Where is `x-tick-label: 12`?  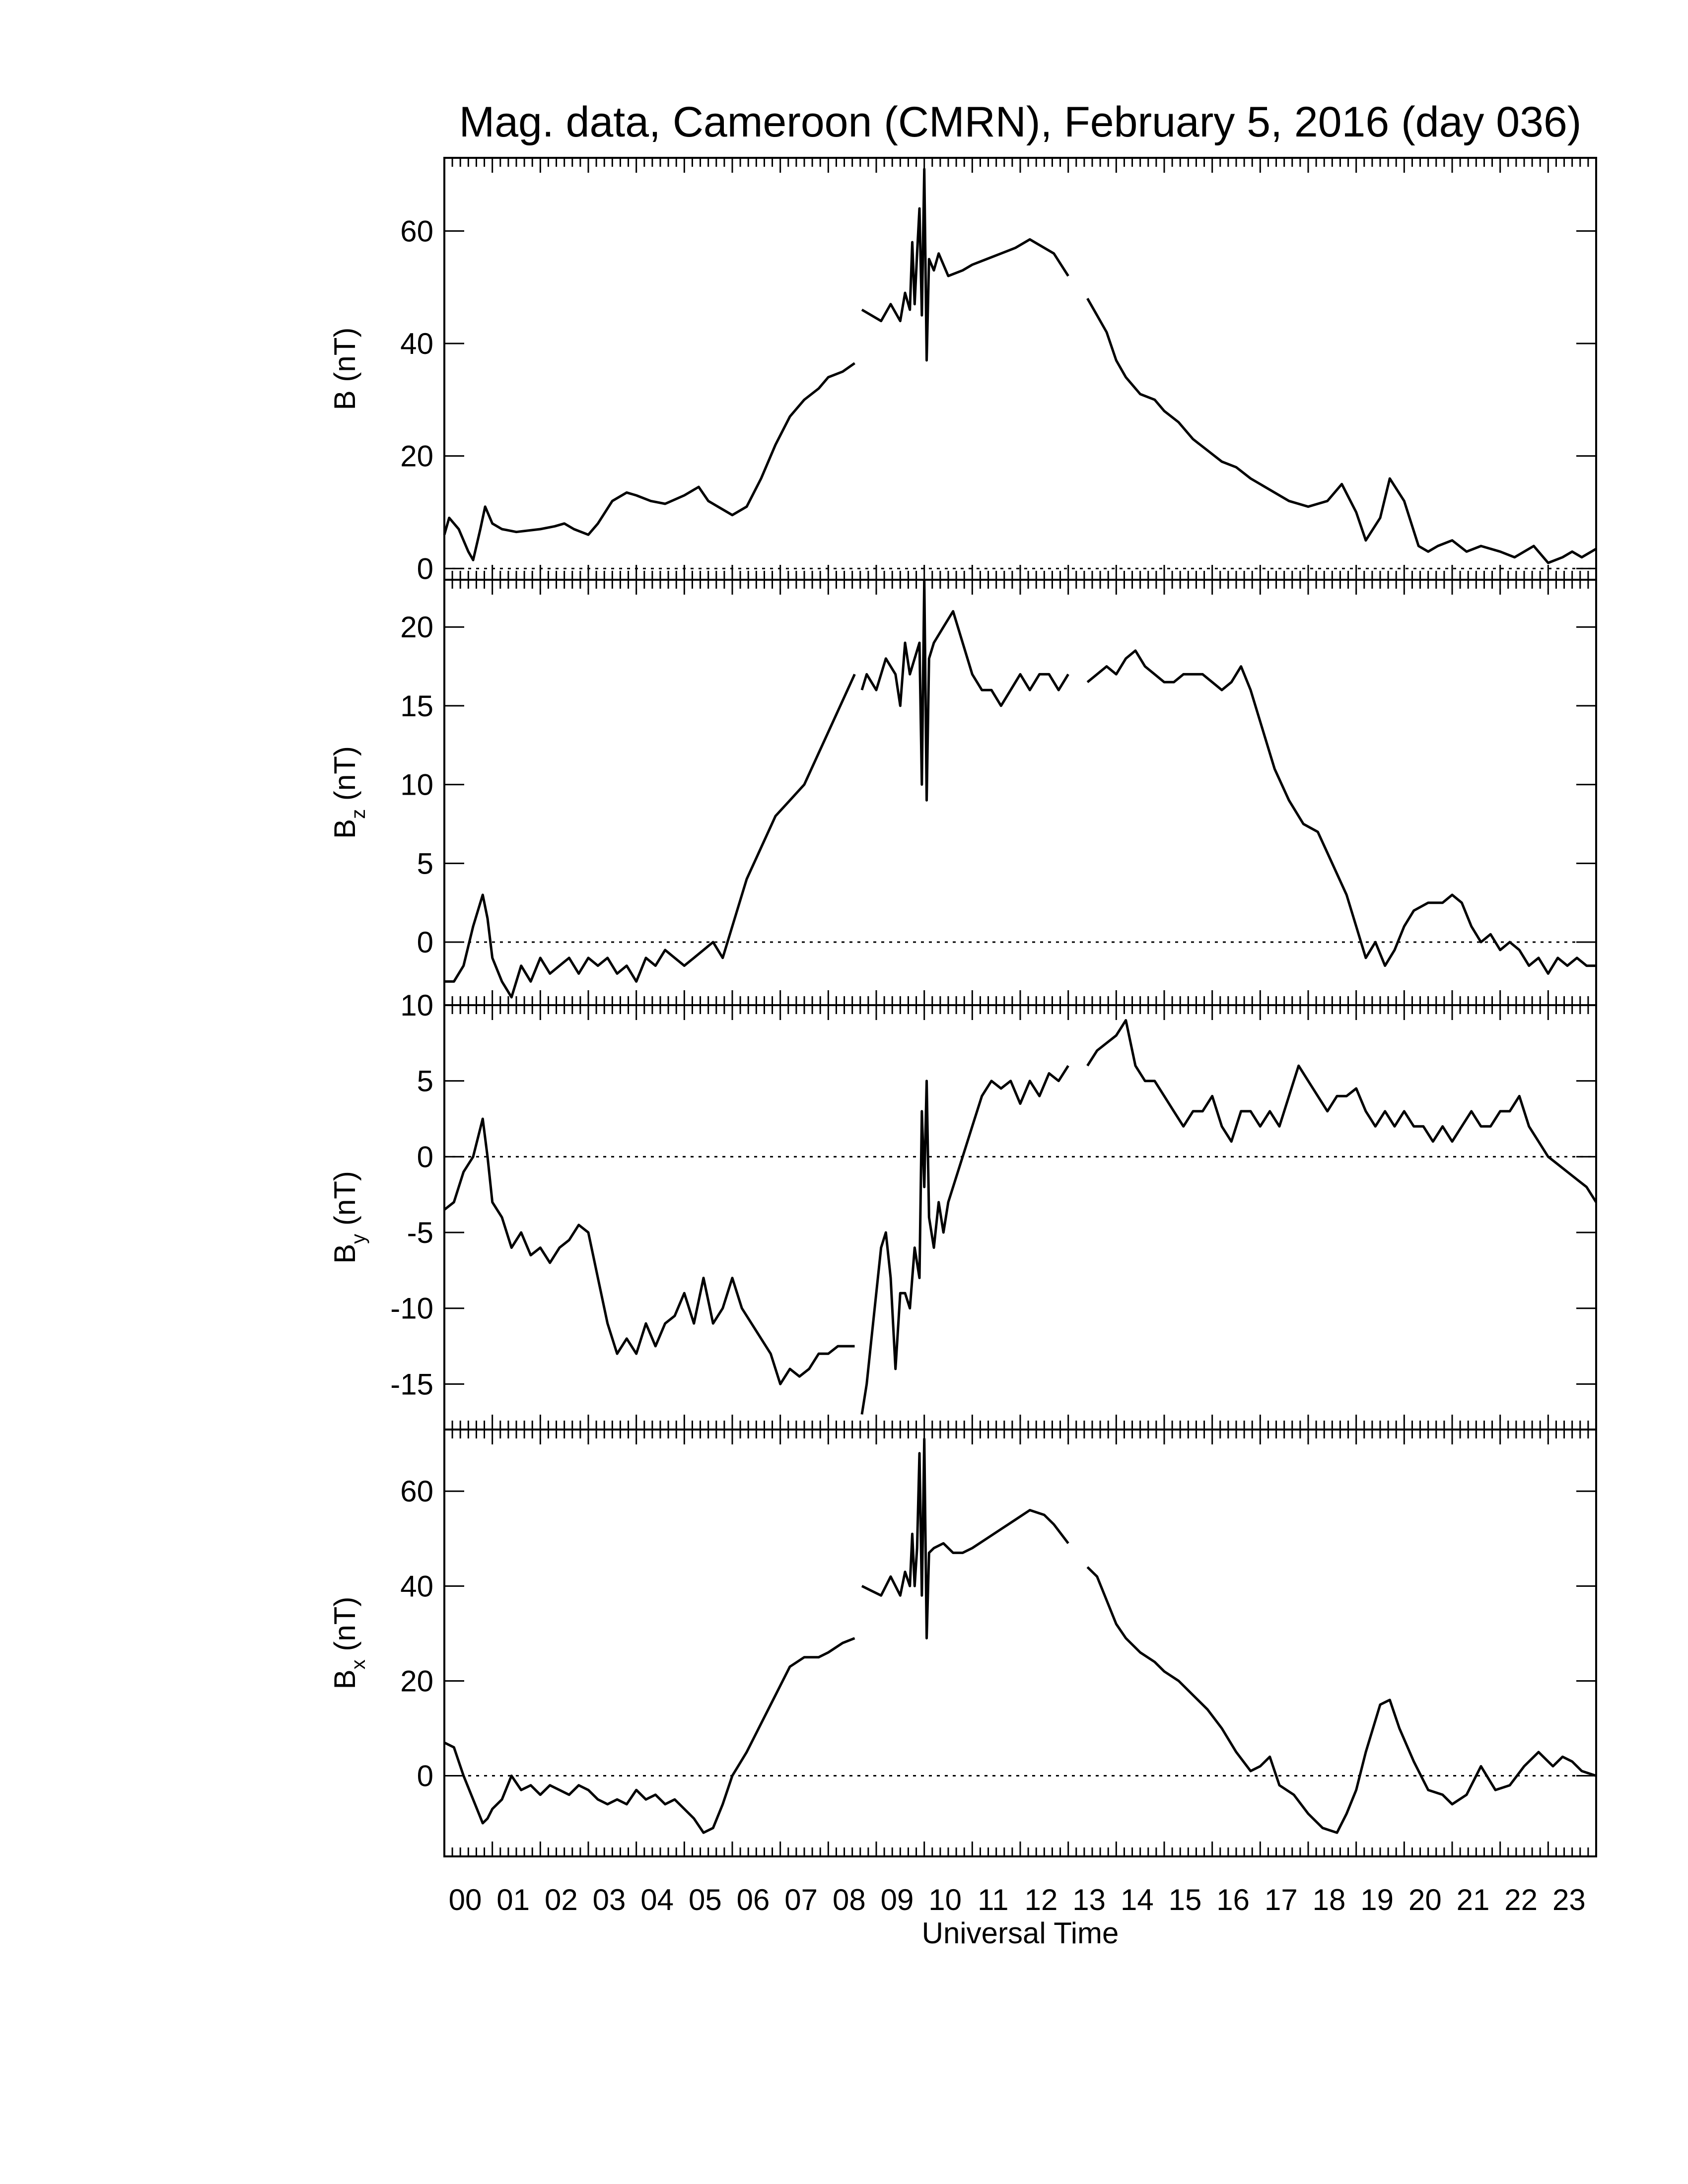
x-tick-label: 12 is located at coordinates (1041, 1899).